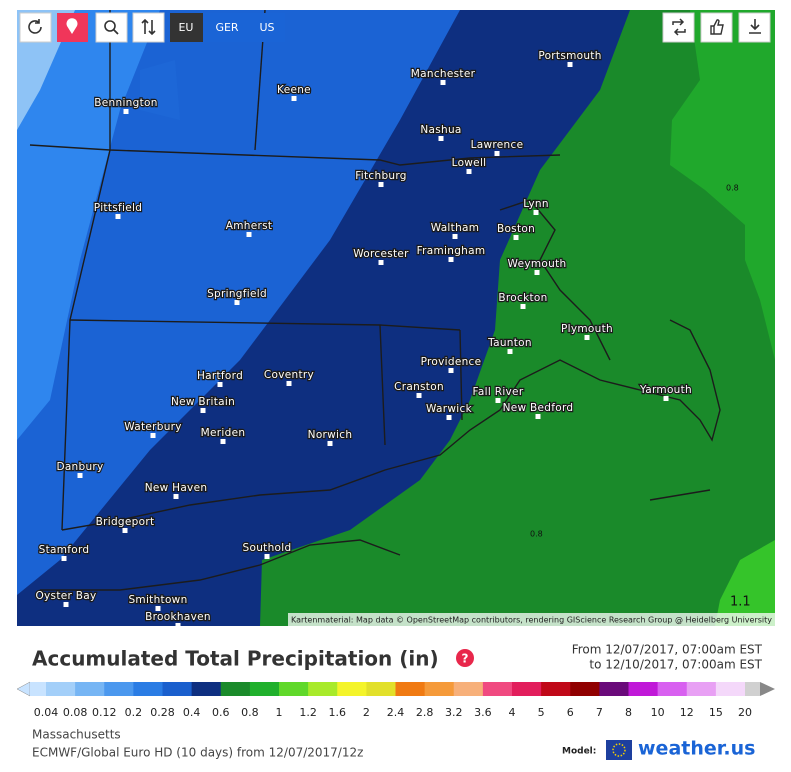  Describe the element at coordinates (244, 27) in the screenshot. I see `region-buttons` at that location.